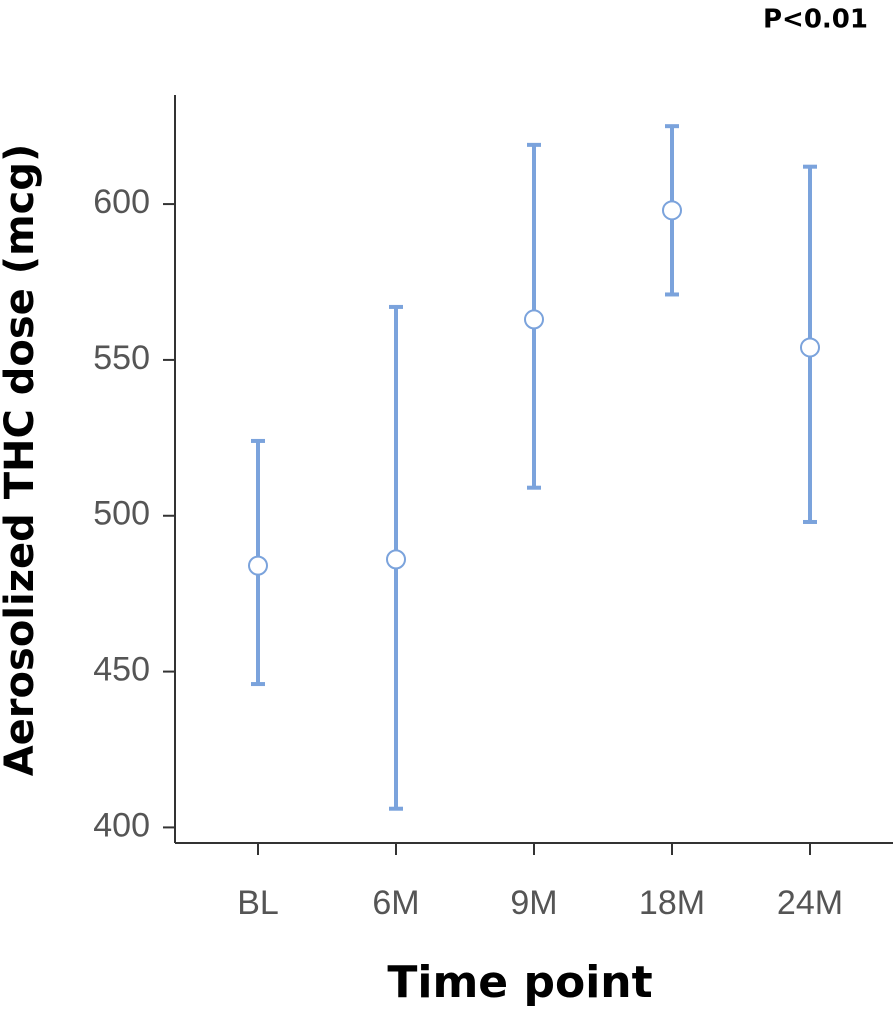  I want to click on x-tick-label: 24M, so click(810, 903).